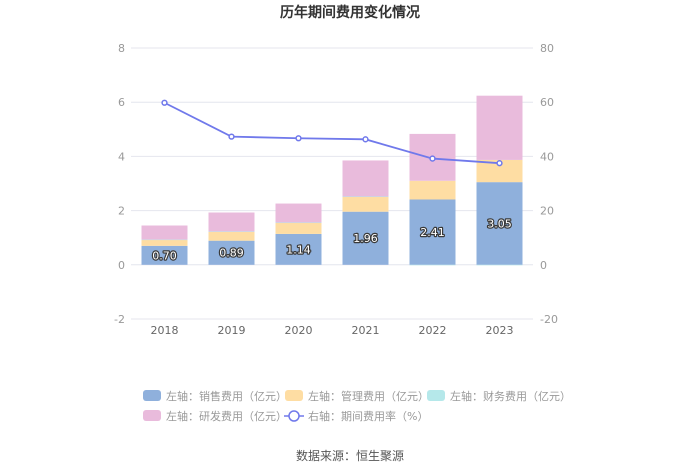 This screenshot has height=473, width=700. I want to click on right-tick-label: 60, so click(547, 102).